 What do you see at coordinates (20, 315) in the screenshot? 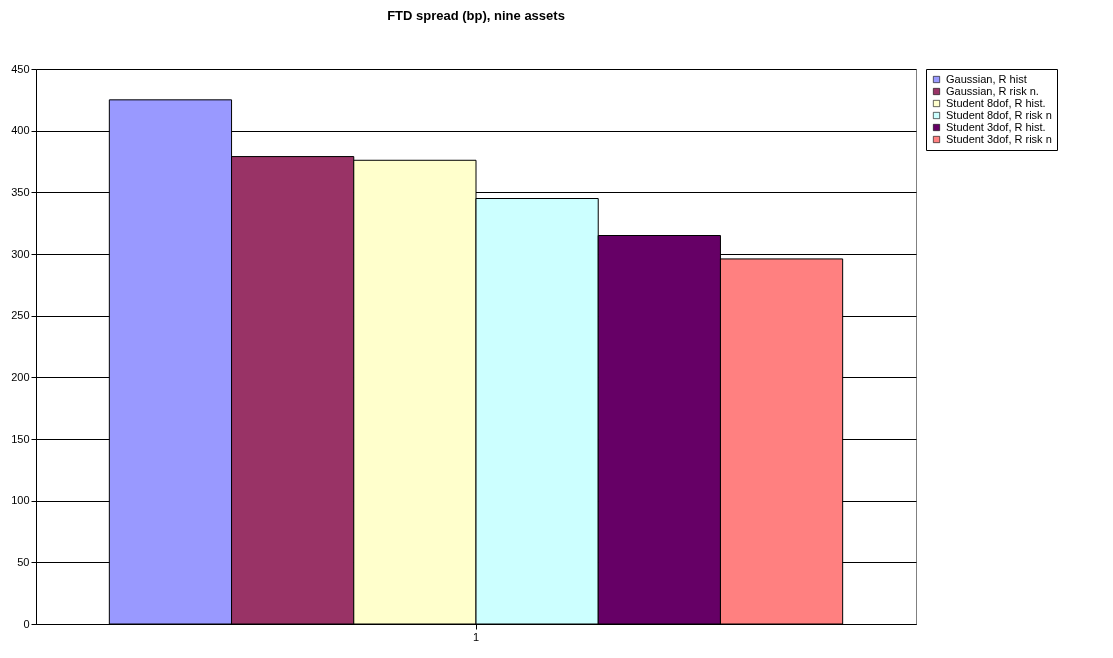
I see `y-tick-label: 250` at bounding box center [20, 315].